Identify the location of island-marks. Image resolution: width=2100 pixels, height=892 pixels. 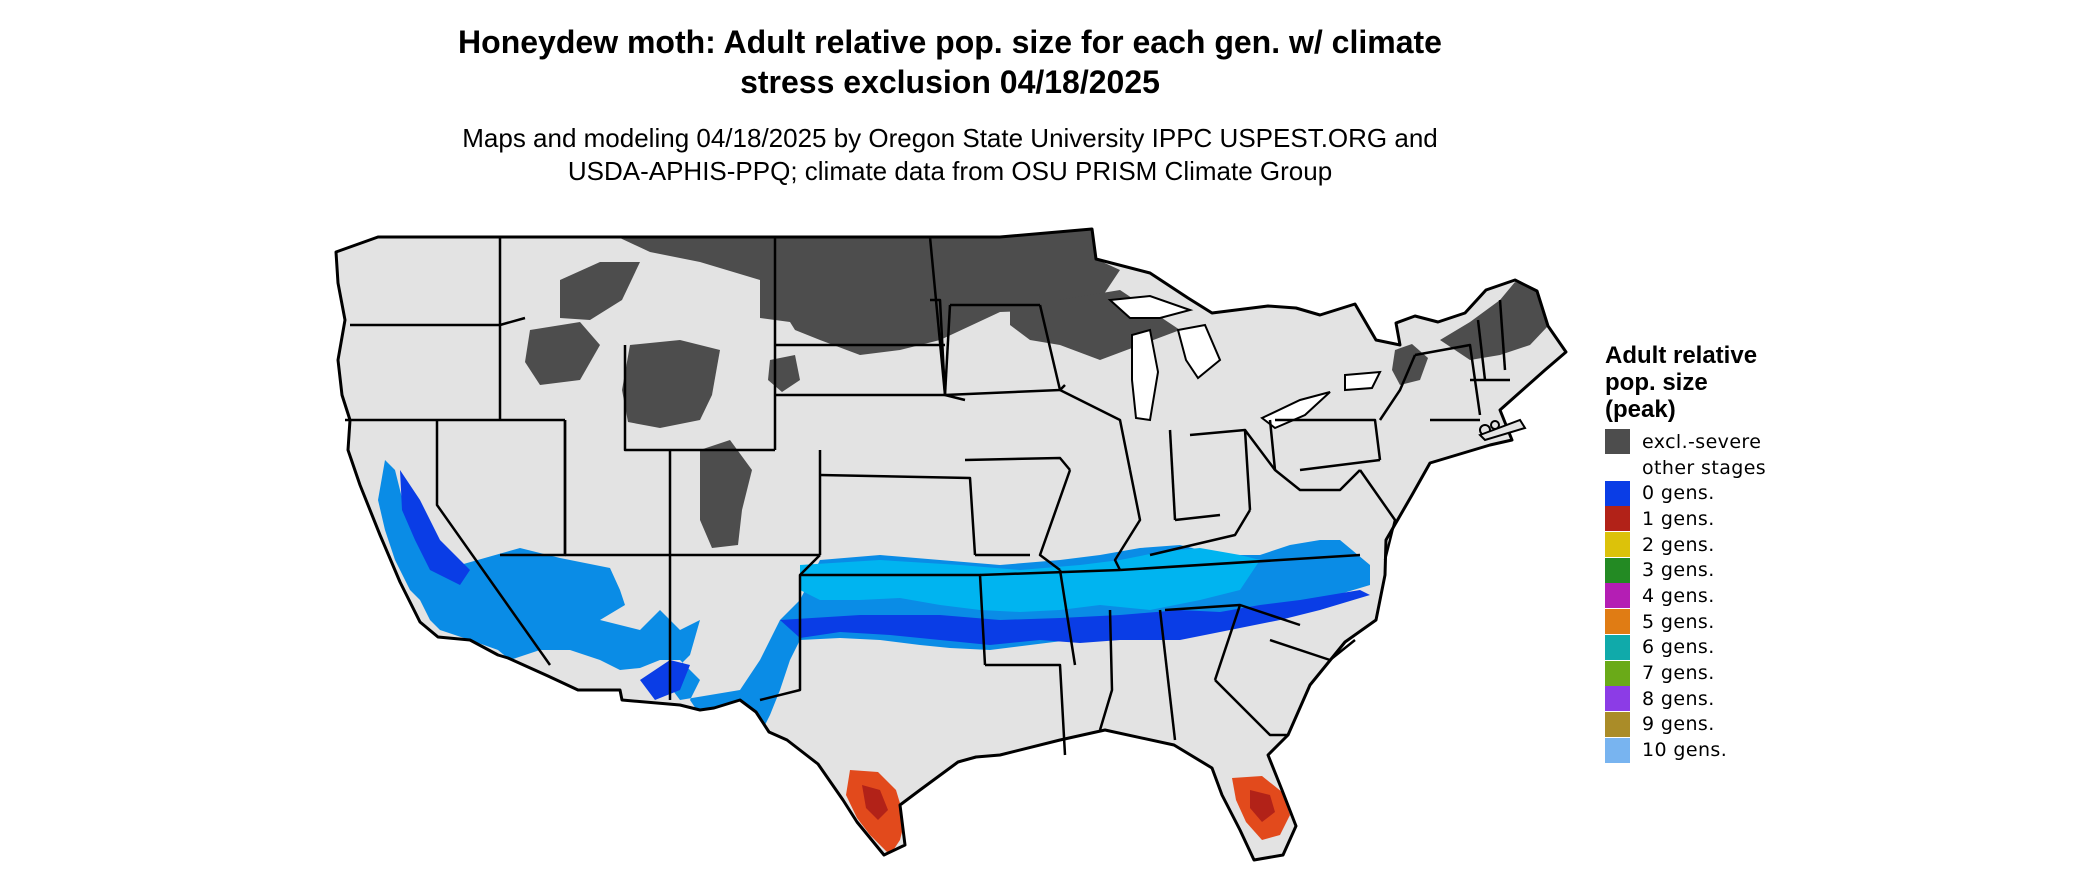
(1502, 430).